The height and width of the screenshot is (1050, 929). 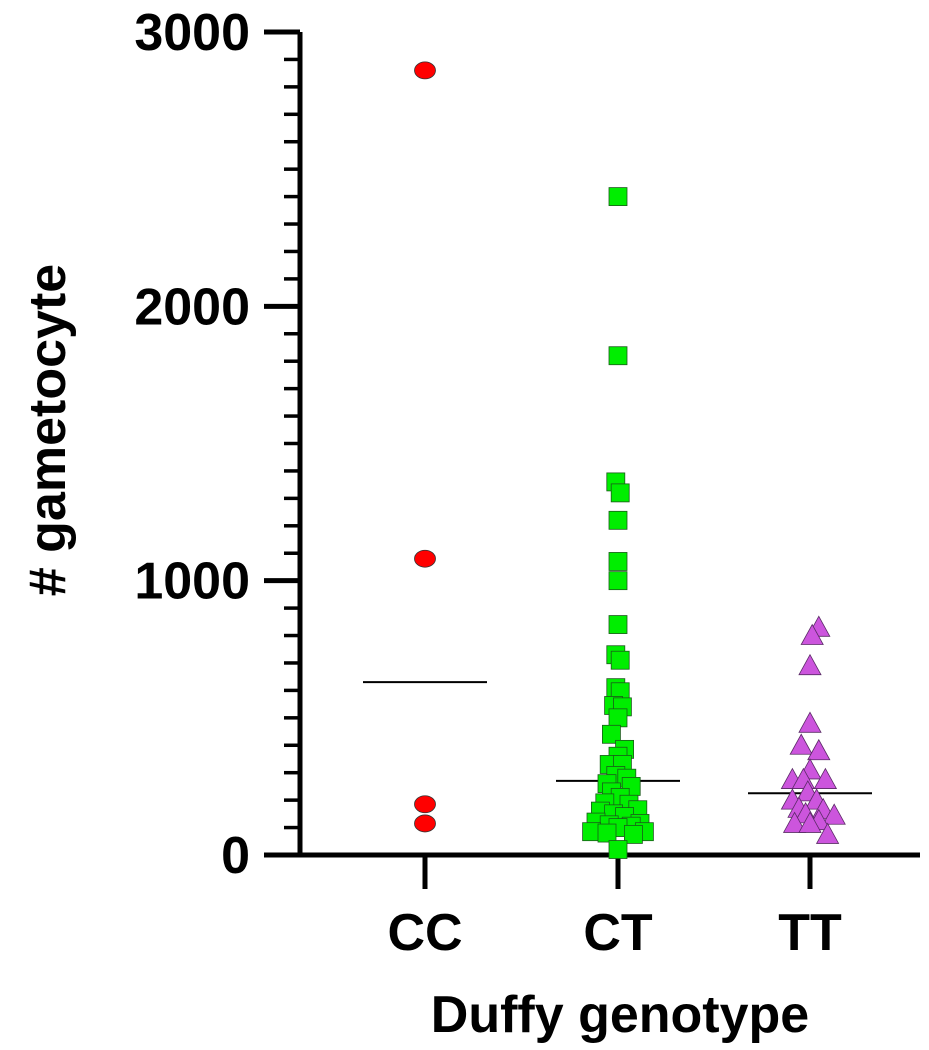 What do you see at coordinates (810, 933) in the screenshot?
I see `x-tick-label: TT` at bounding box center [810, 933].